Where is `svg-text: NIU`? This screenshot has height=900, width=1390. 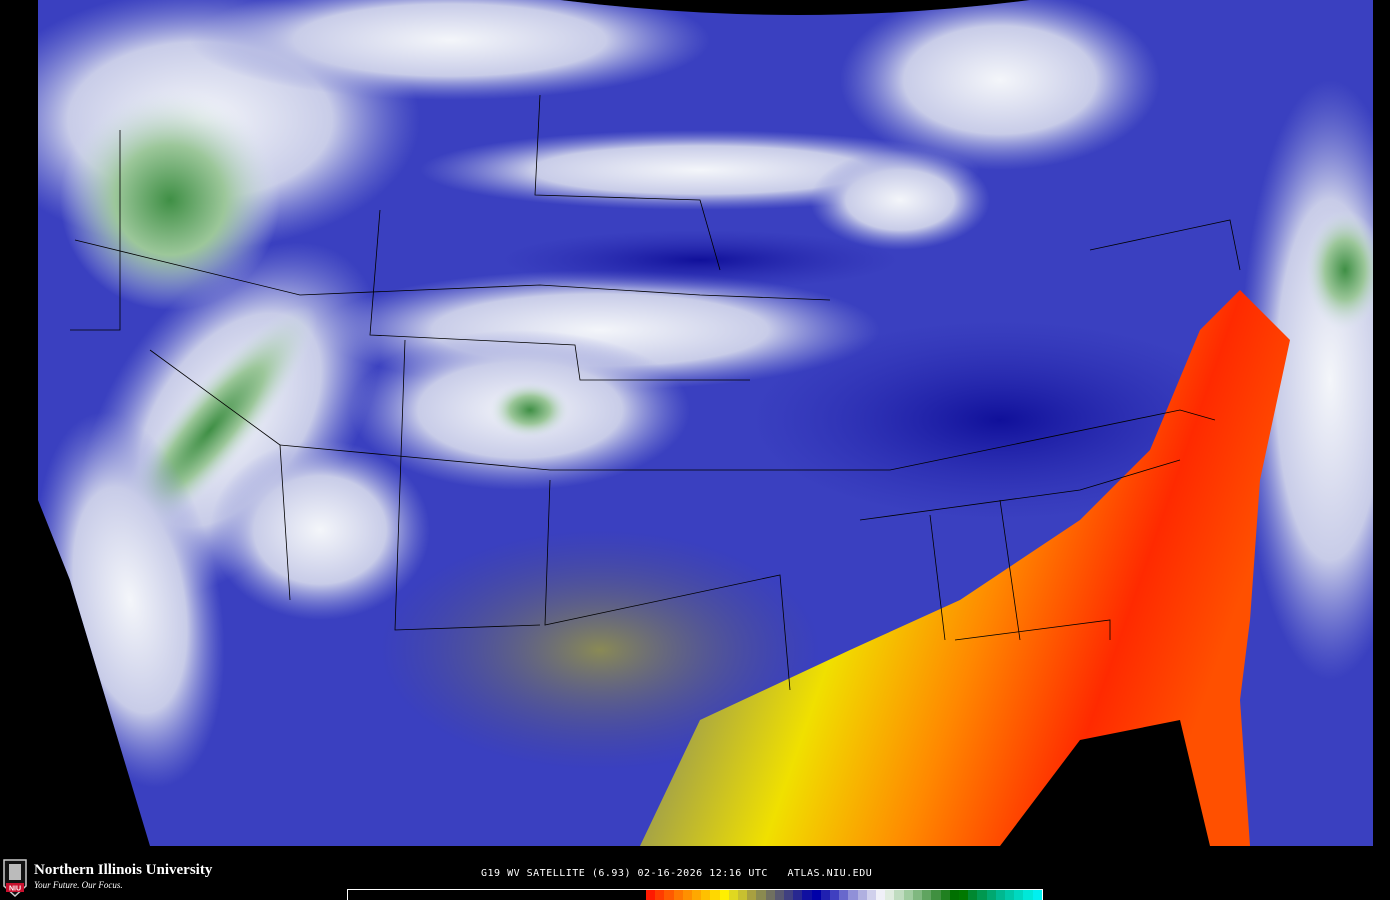
svg-text: NIU is located at coordinates (15, 889).